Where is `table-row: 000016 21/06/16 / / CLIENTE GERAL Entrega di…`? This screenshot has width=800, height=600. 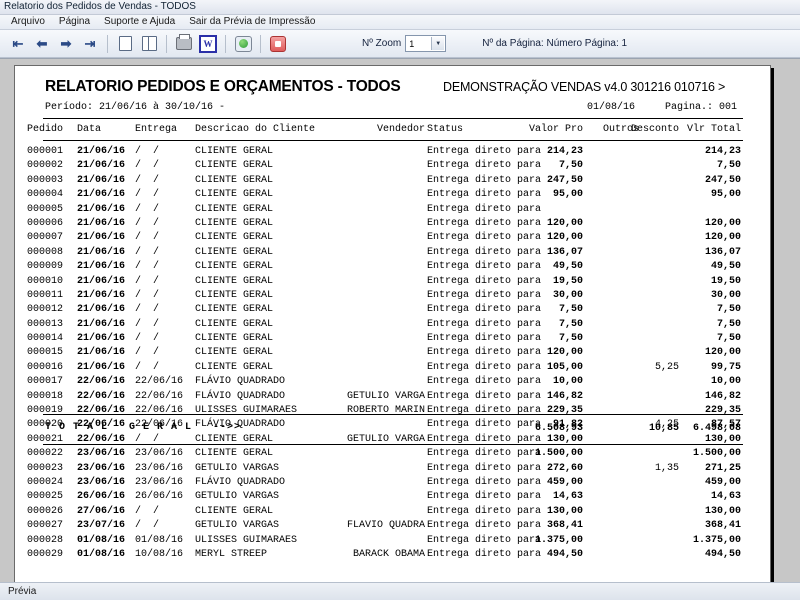
table-row: 000016 21/06/16 / / CLIENTE GERAL Entrega di… is located at coordinates (392, 368).